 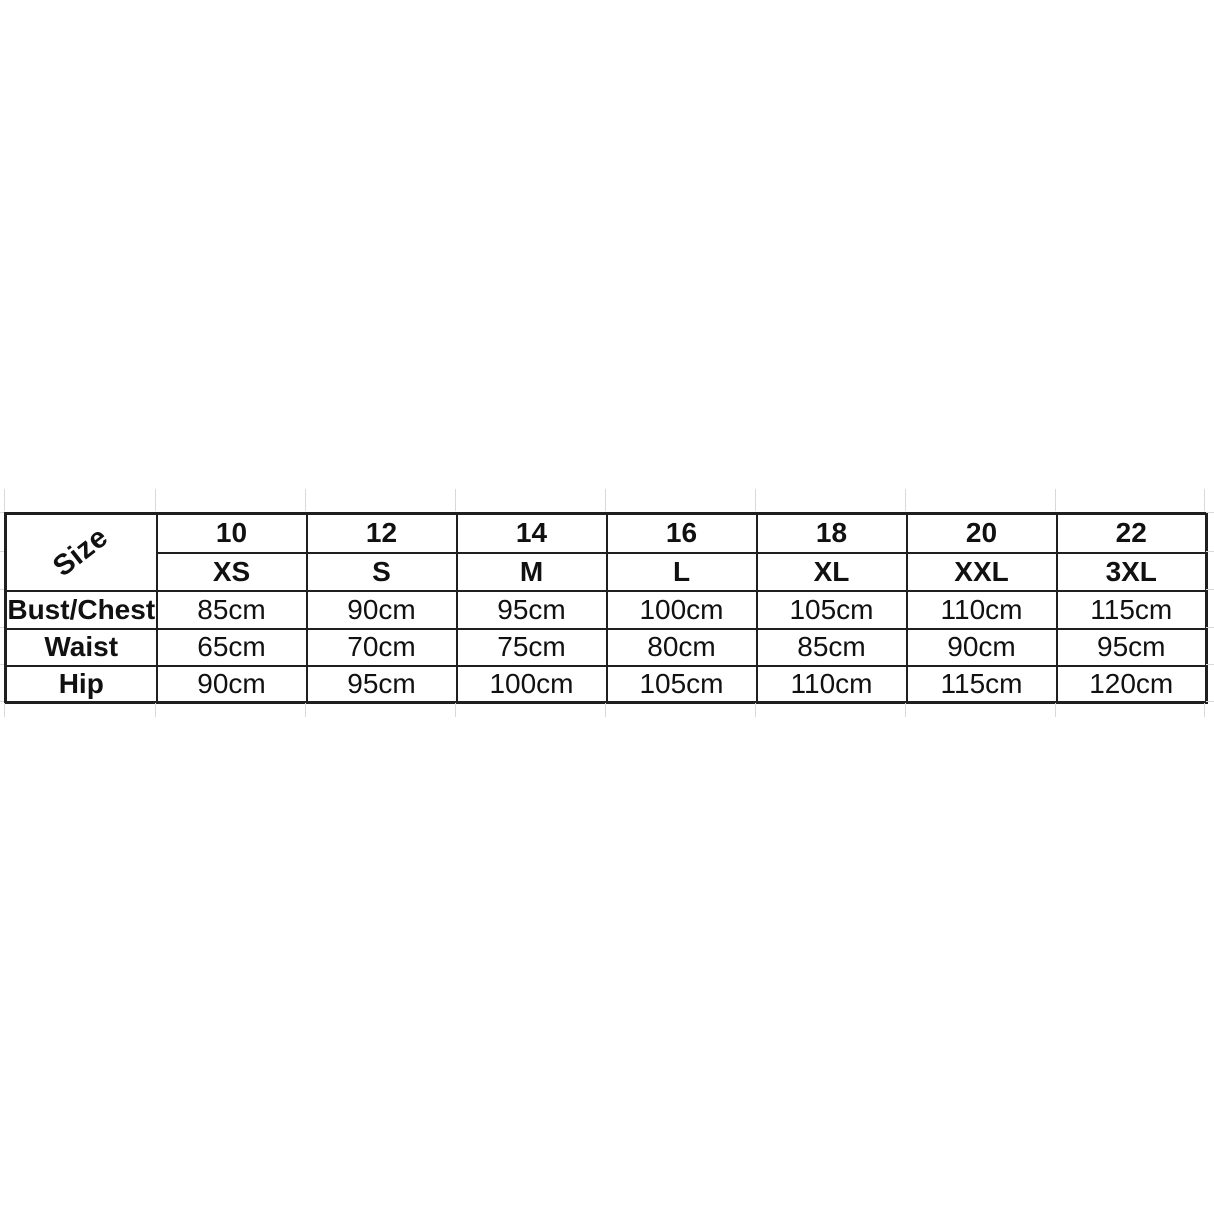 I want to click on measurement-cell: 70cm, so click(x=381, y=647).